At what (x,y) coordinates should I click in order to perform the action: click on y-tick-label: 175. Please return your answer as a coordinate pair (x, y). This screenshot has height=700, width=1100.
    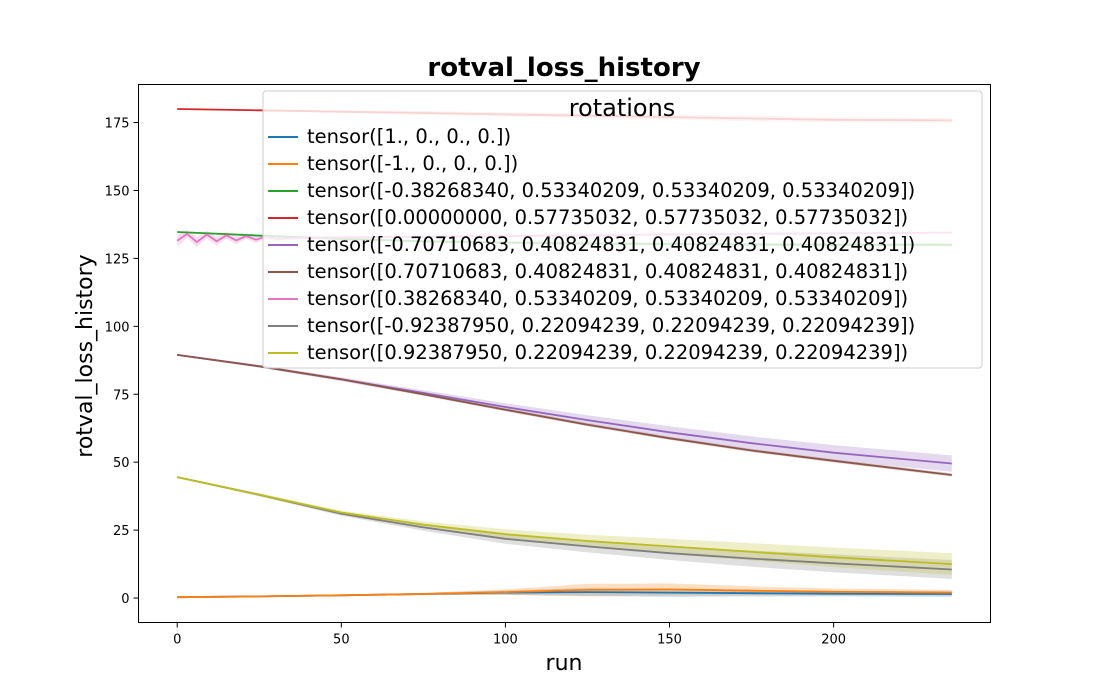
    Looking at the image, I should click on (117, 124).